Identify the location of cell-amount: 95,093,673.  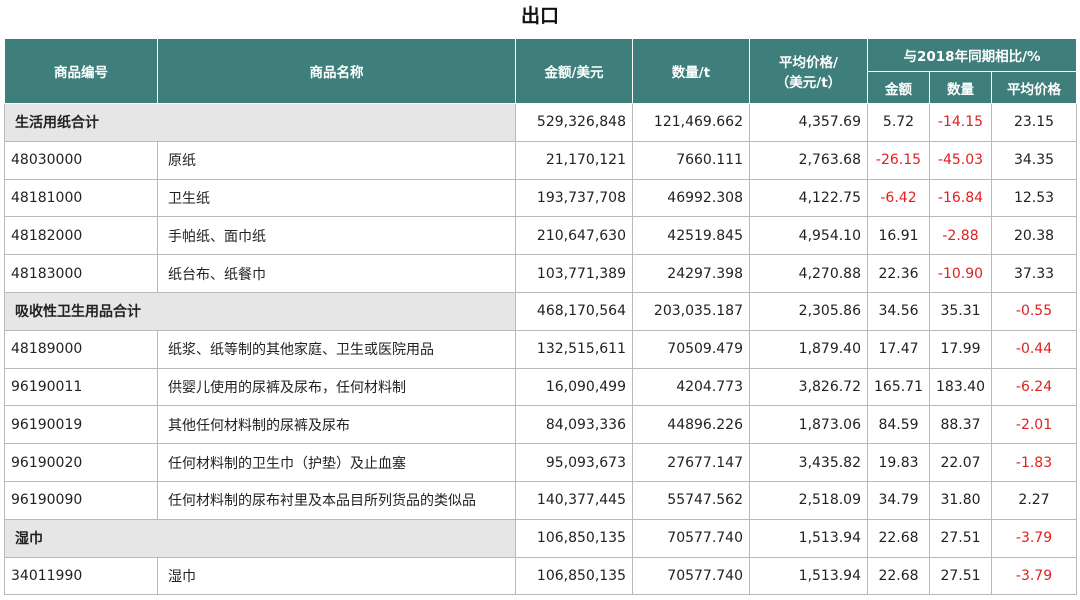
(574, 462).